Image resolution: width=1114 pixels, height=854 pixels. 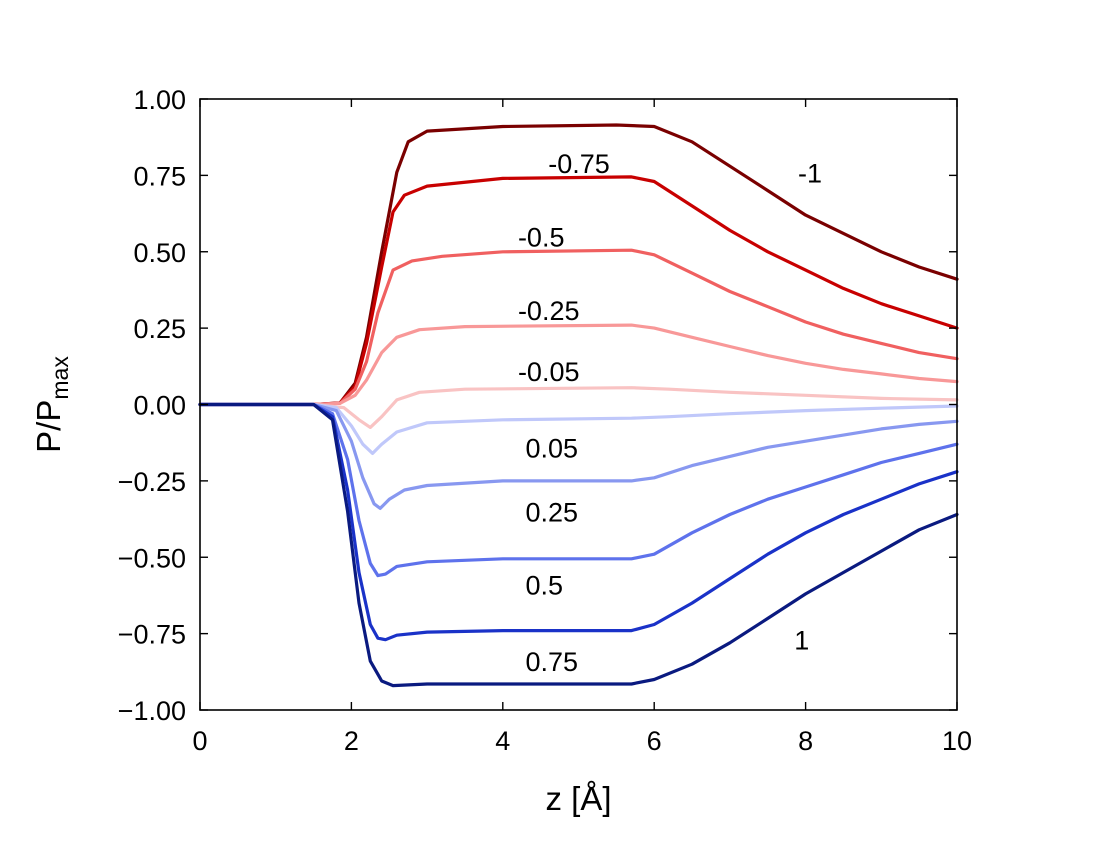 What do you see at coordinates (552, 512) in the screenshot?
I see `series-label-6: 0.25` at bounding box center [552, 512].